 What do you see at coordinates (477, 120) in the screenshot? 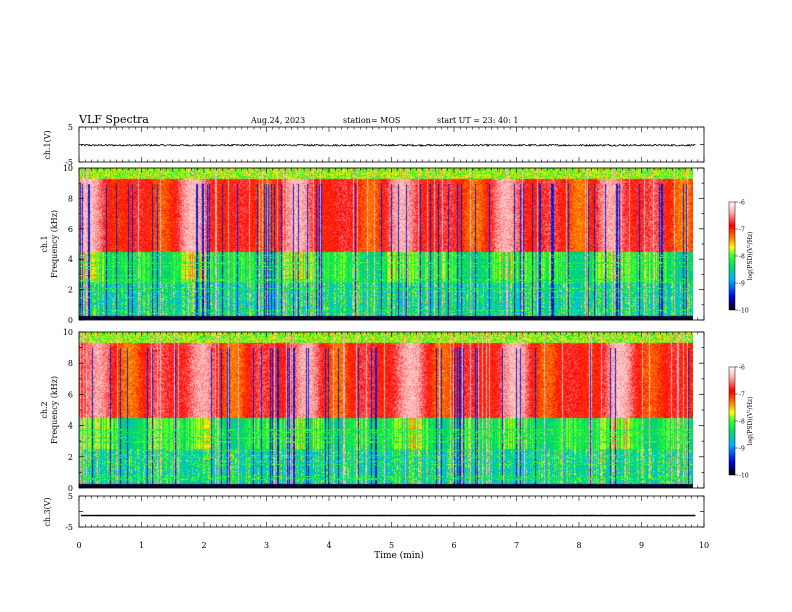
I see `start-time-label: start UT = 23: 40: 1` at bounding box center [477, 120].